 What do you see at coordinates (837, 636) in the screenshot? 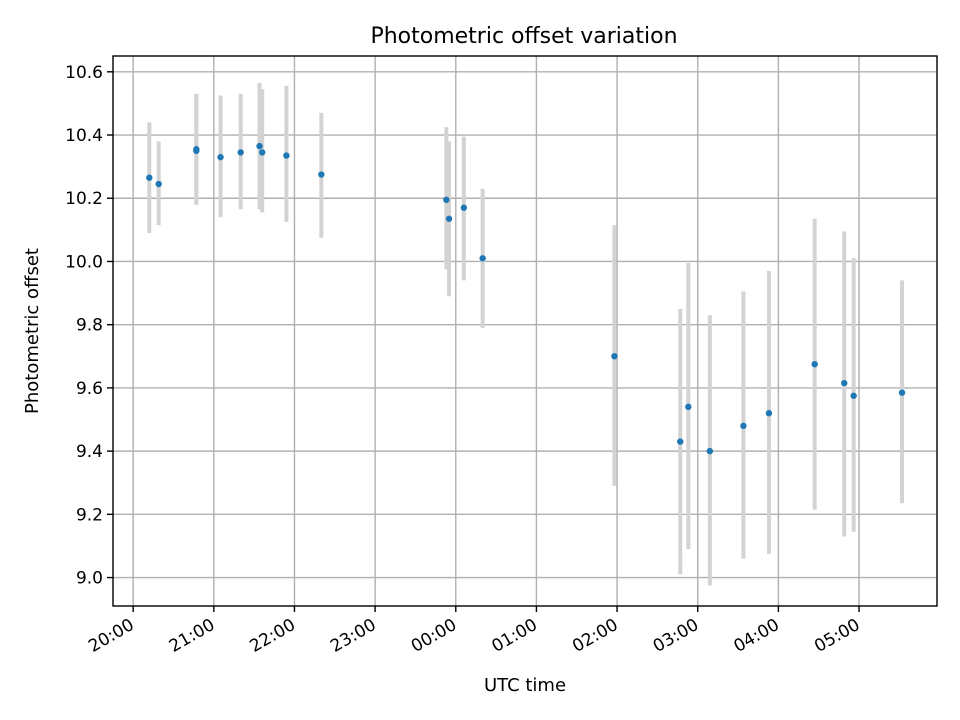
I see `x-tick-label: 05:00` at bounding box center [837, 636].